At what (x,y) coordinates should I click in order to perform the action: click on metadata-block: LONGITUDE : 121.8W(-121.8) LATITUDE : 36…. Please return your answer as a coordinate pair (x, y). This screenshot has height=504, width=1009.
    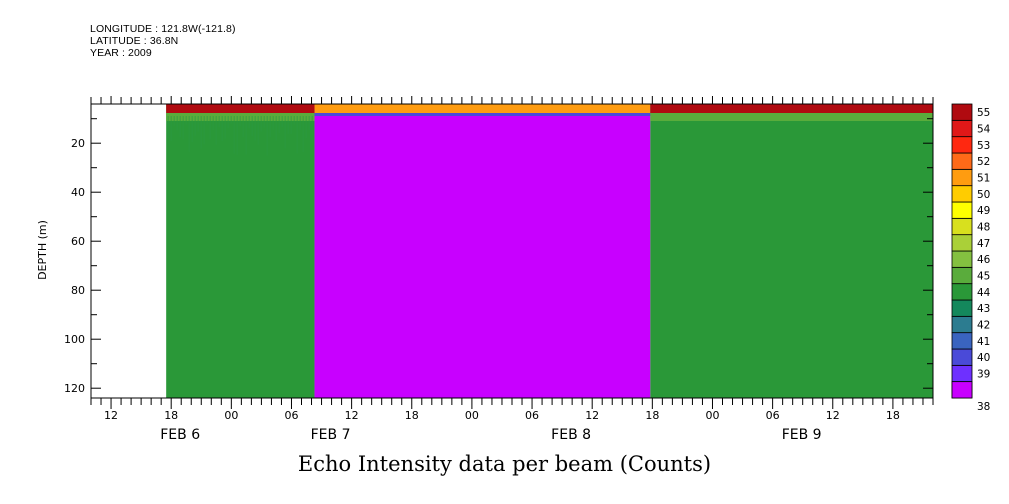
    Looking at the image, I should click on (163, 41).